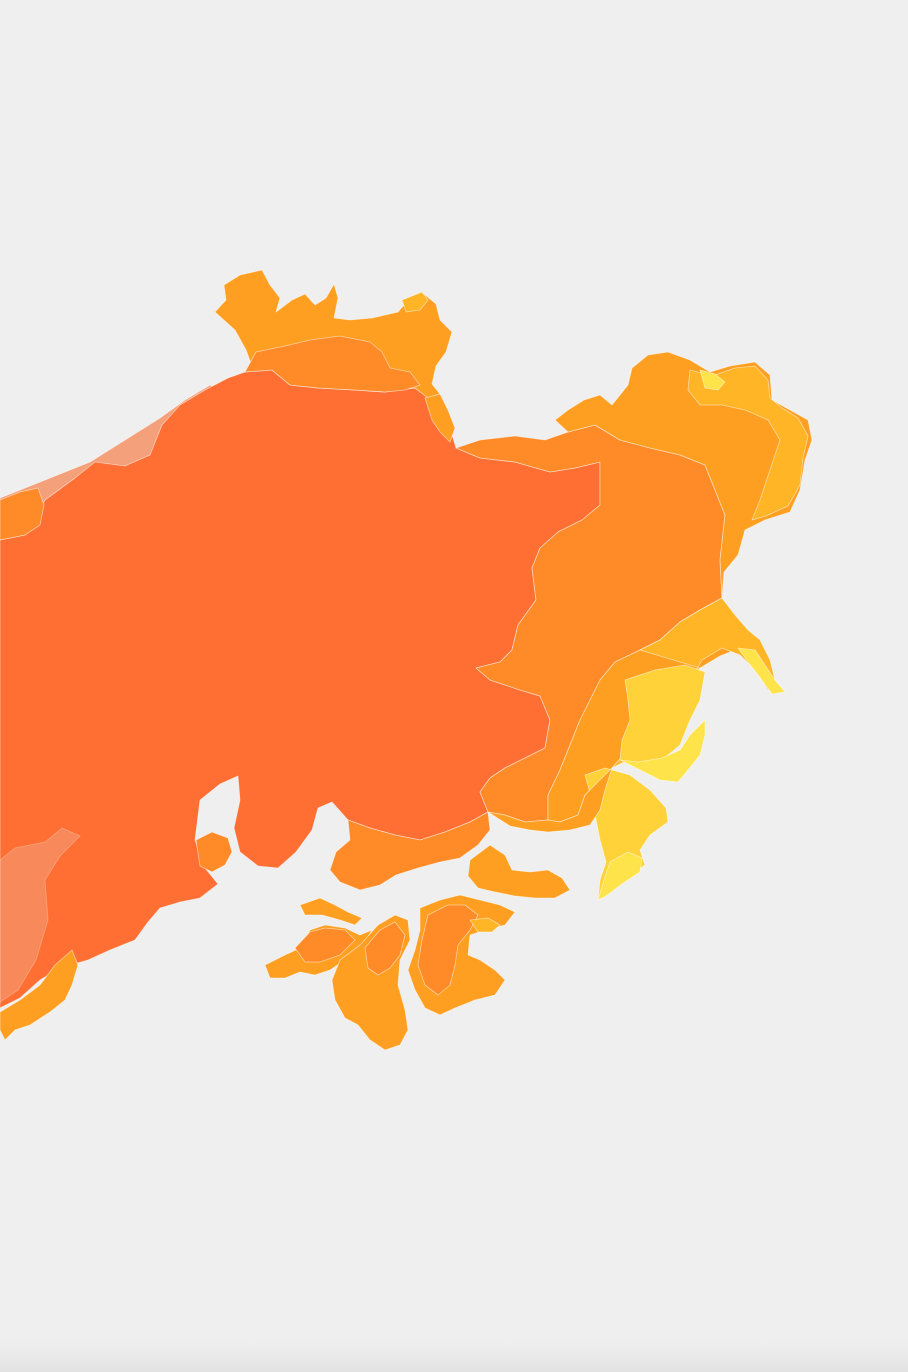 This screenshot has width=908, height=1372. Describe the element at coordinates (620, 876) in the screenshot. I see `region-south-headland-tip` at that location.